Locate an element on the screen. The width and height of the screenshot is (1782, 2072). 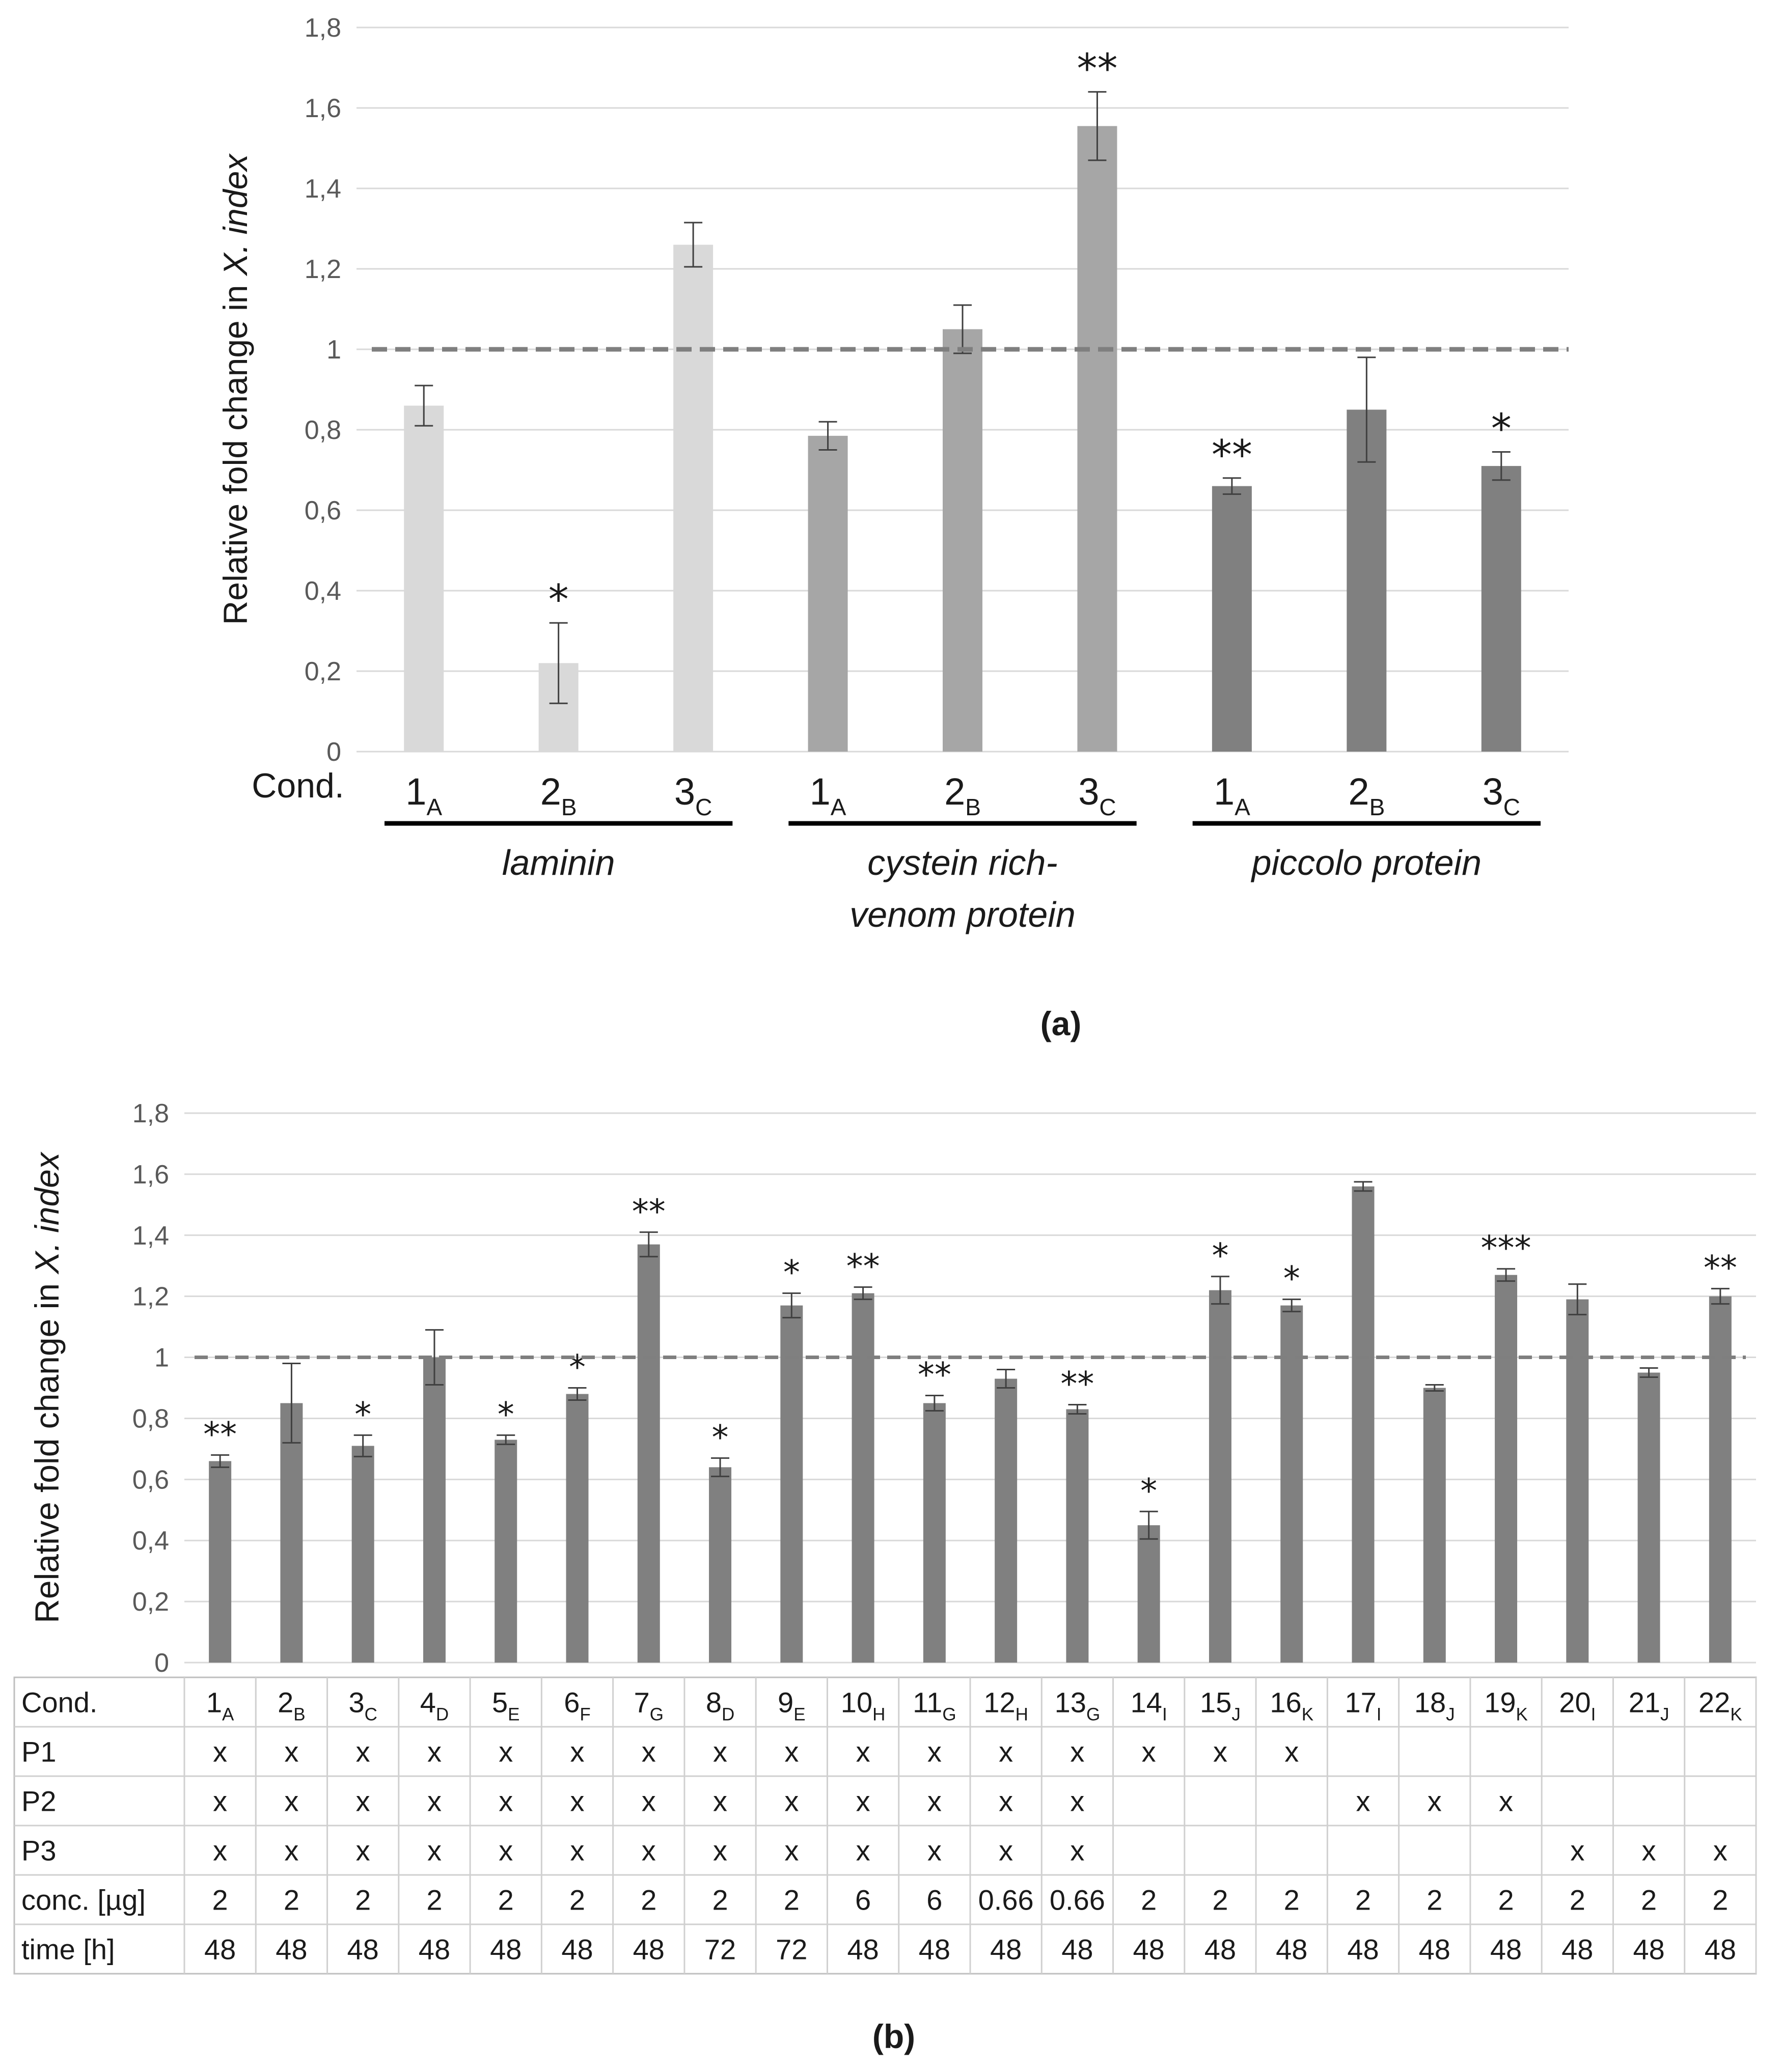
panel-b-category-label: 13G is located at coordinates (1078, 1706).